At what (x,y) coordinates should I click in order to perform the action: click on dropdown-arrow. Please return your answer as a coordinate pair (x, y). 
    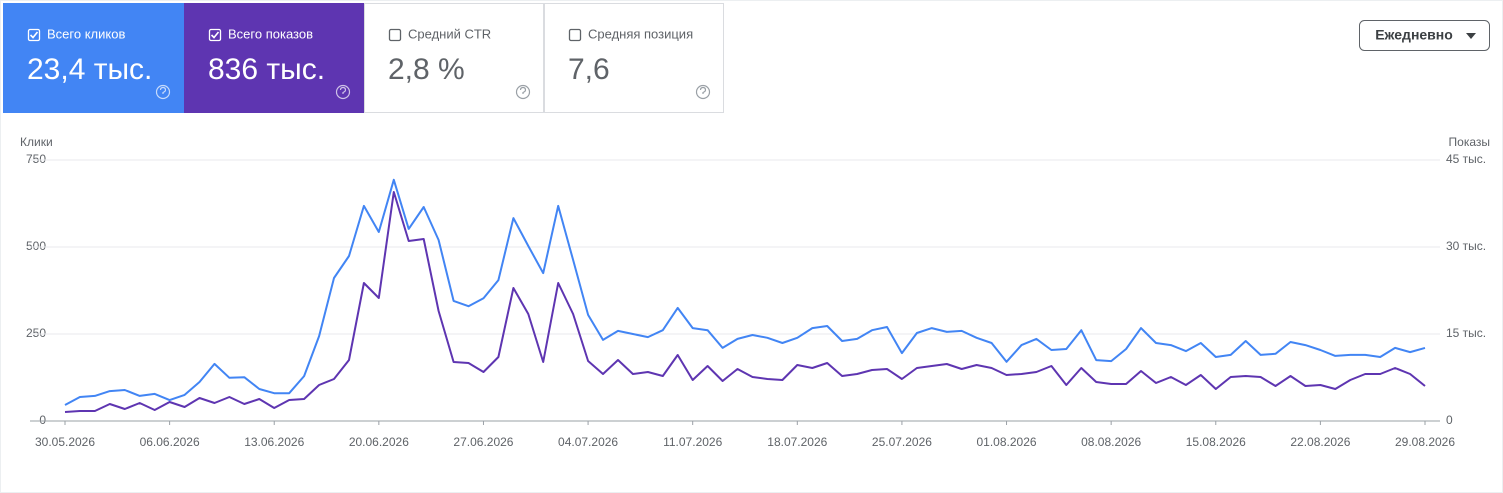
    Looking at the image, I should click on (1471, 36).